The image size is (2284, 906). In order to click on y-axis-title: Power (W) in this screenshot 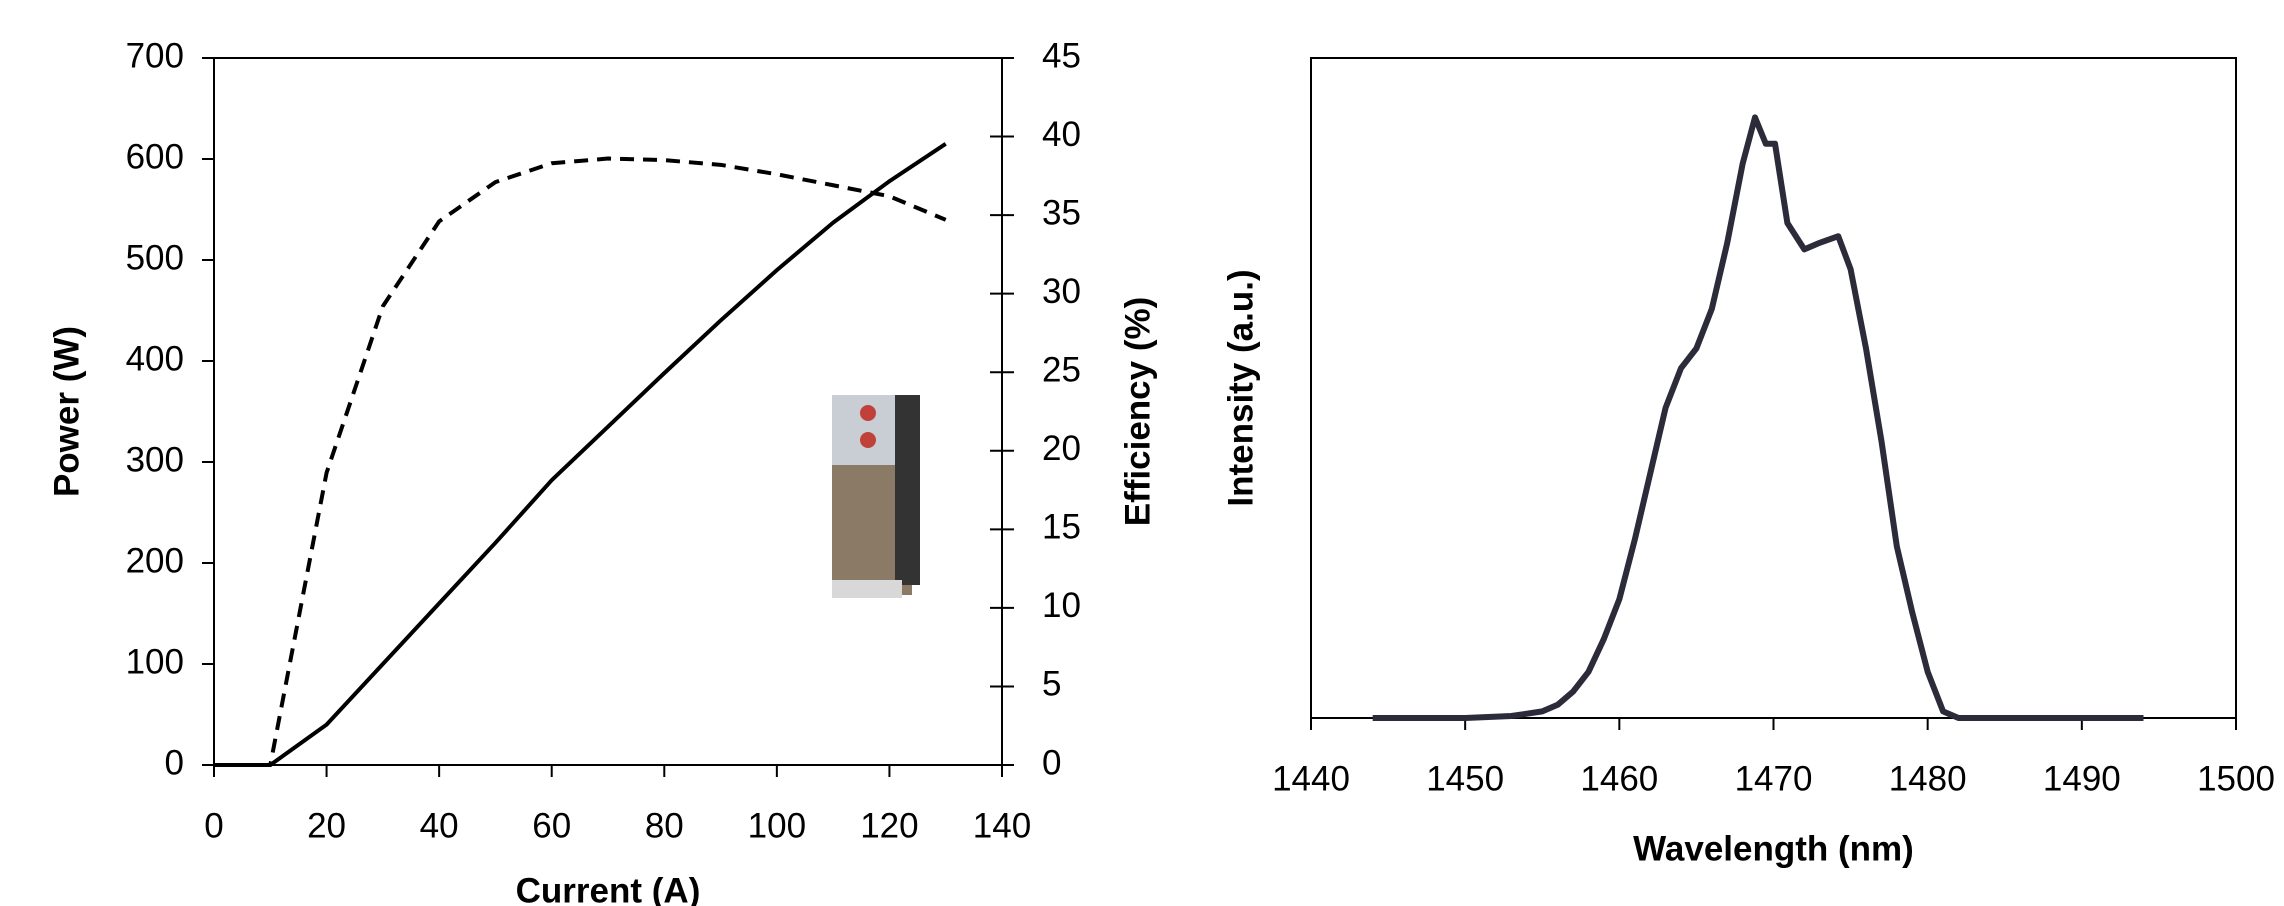, I will do `click(66, 411)`.